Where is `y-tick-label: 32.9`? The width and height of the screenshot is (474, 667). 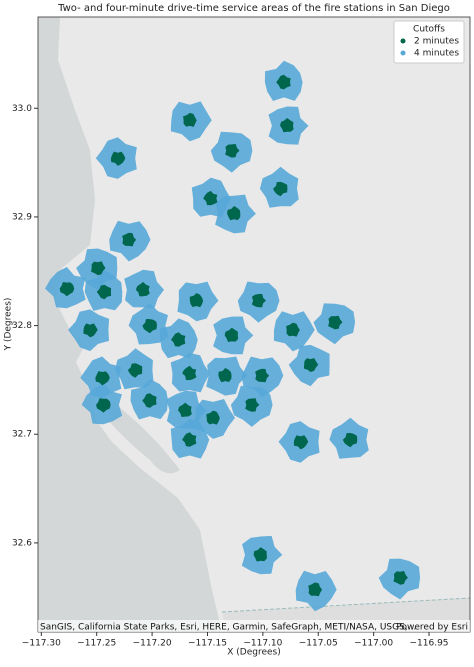
y-tick-label: 32.9 is located at coordinates (22, 217).